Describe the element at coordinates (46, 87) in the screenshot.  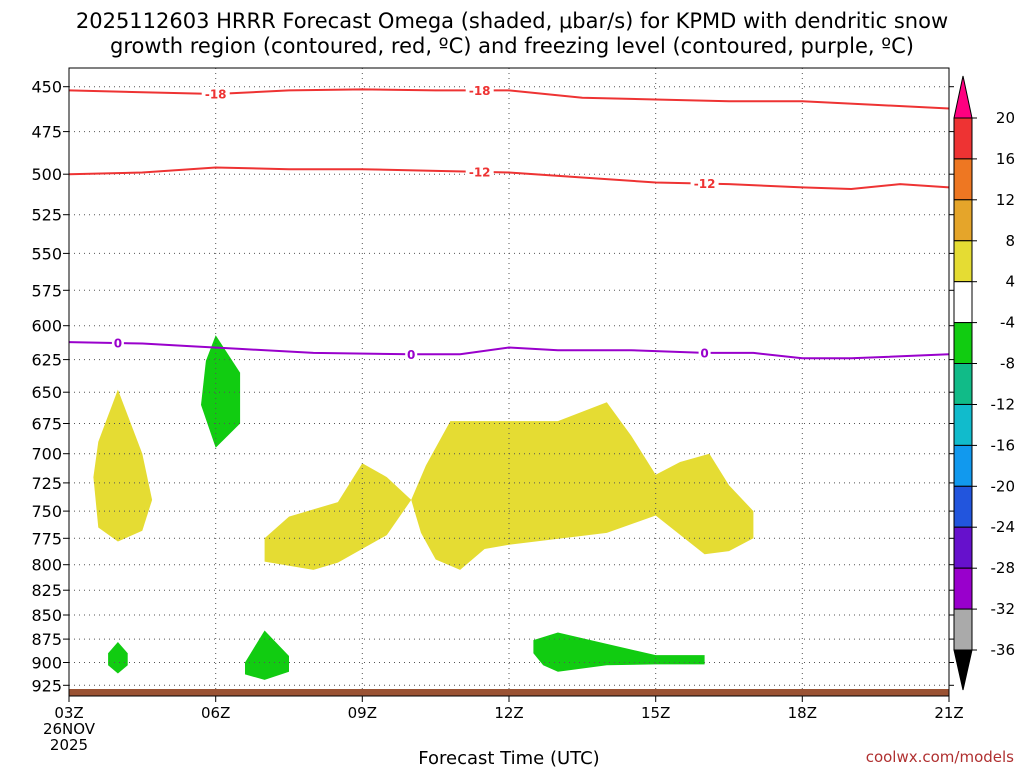
I see `y-tick-label: 450` at that location.